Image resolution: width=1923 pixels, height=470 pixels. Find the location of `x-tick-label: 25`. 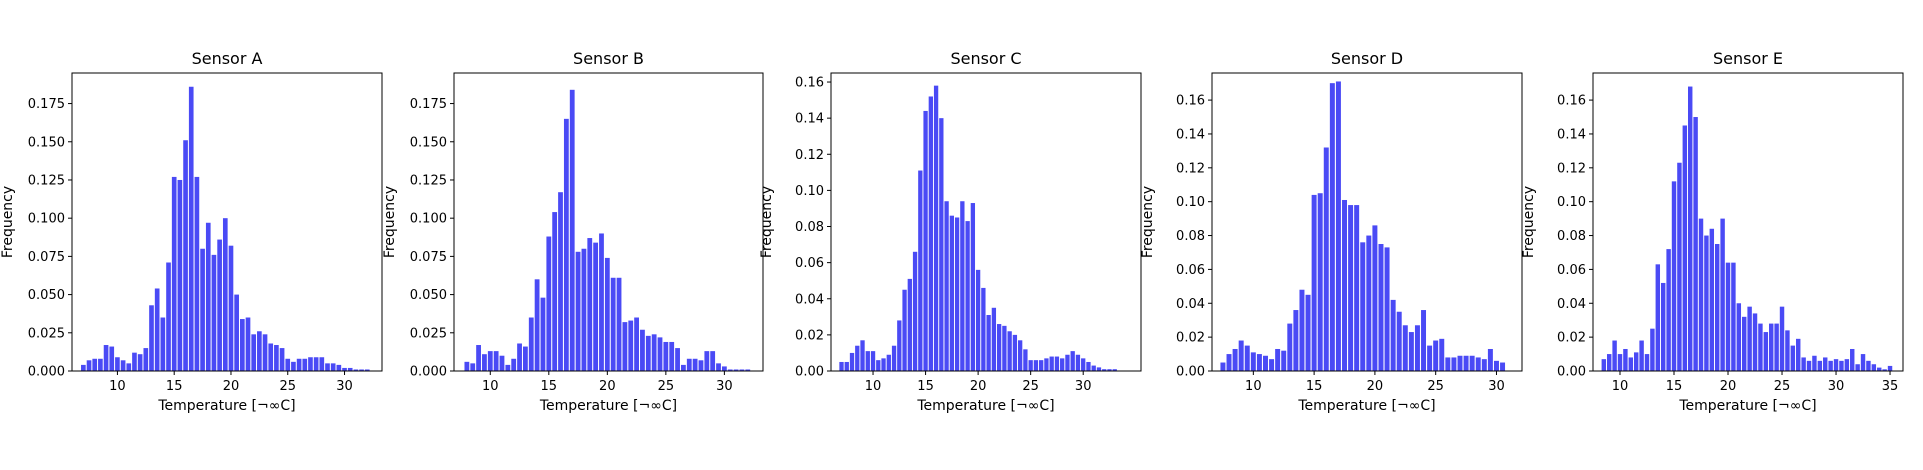

x-tick-label: 25 is located at coordinates (1782, 386).